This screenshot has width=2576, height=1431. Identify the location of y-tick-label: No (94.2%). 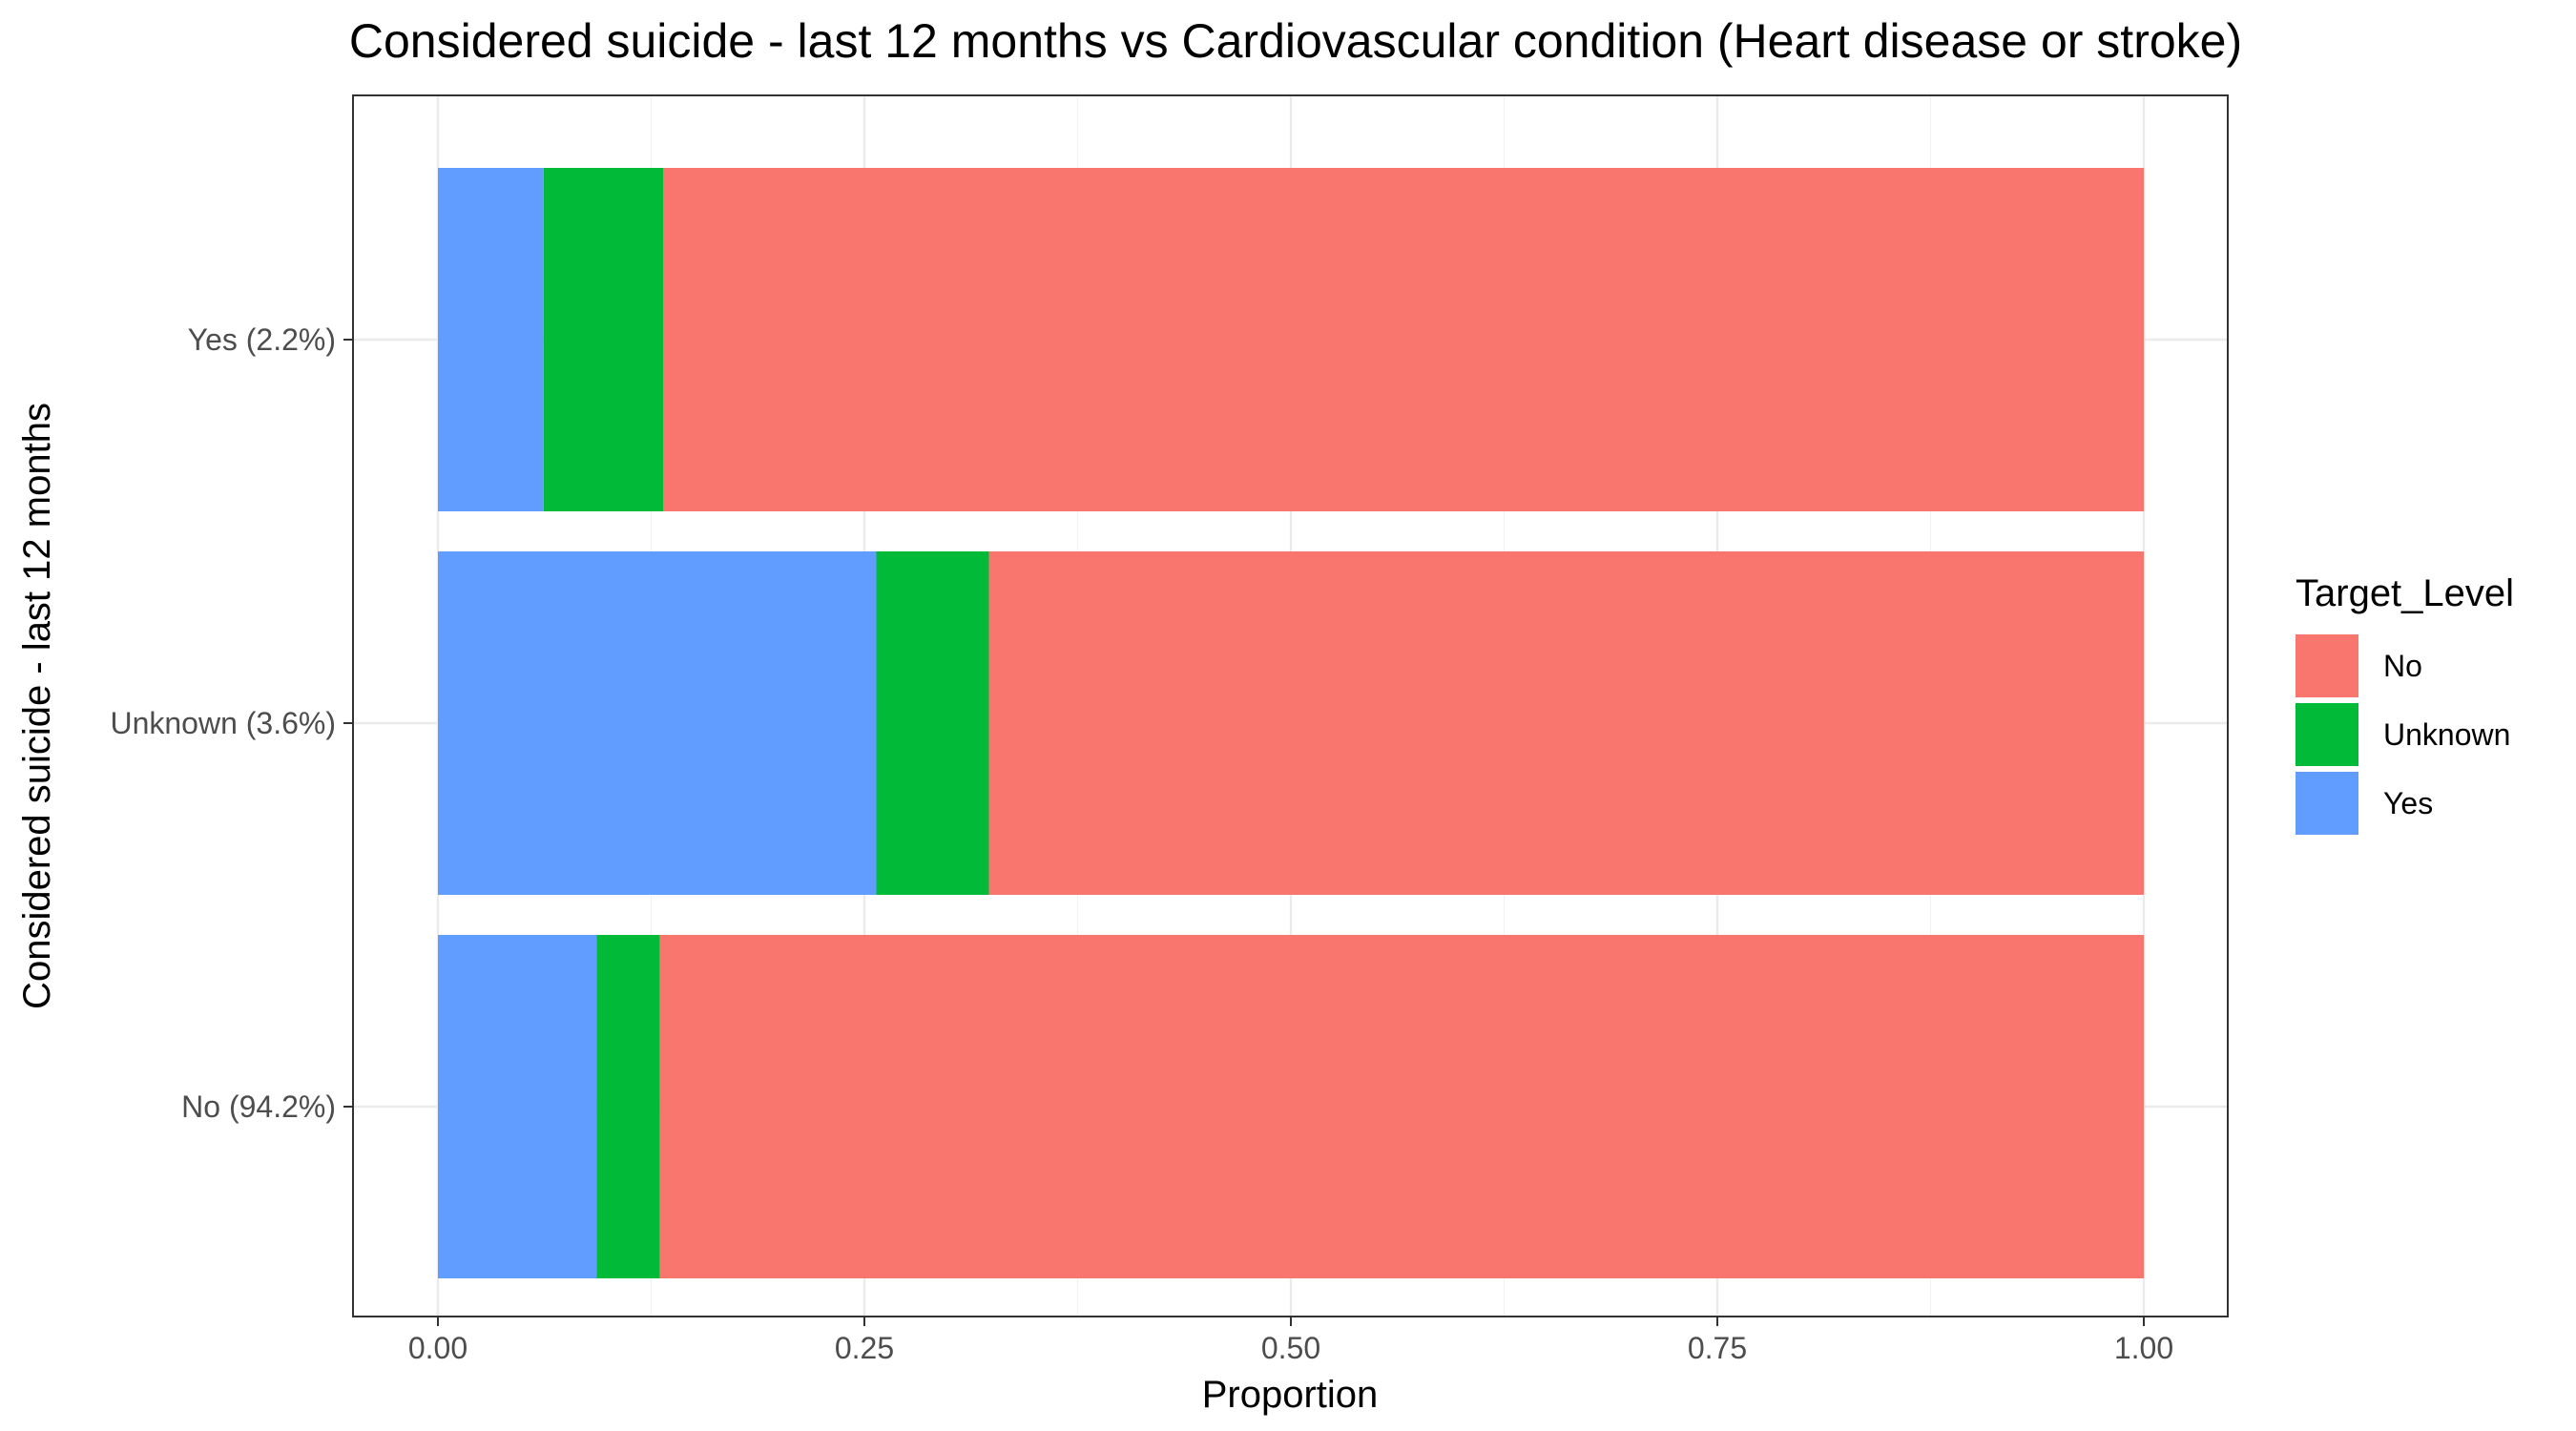
(258, 1106).